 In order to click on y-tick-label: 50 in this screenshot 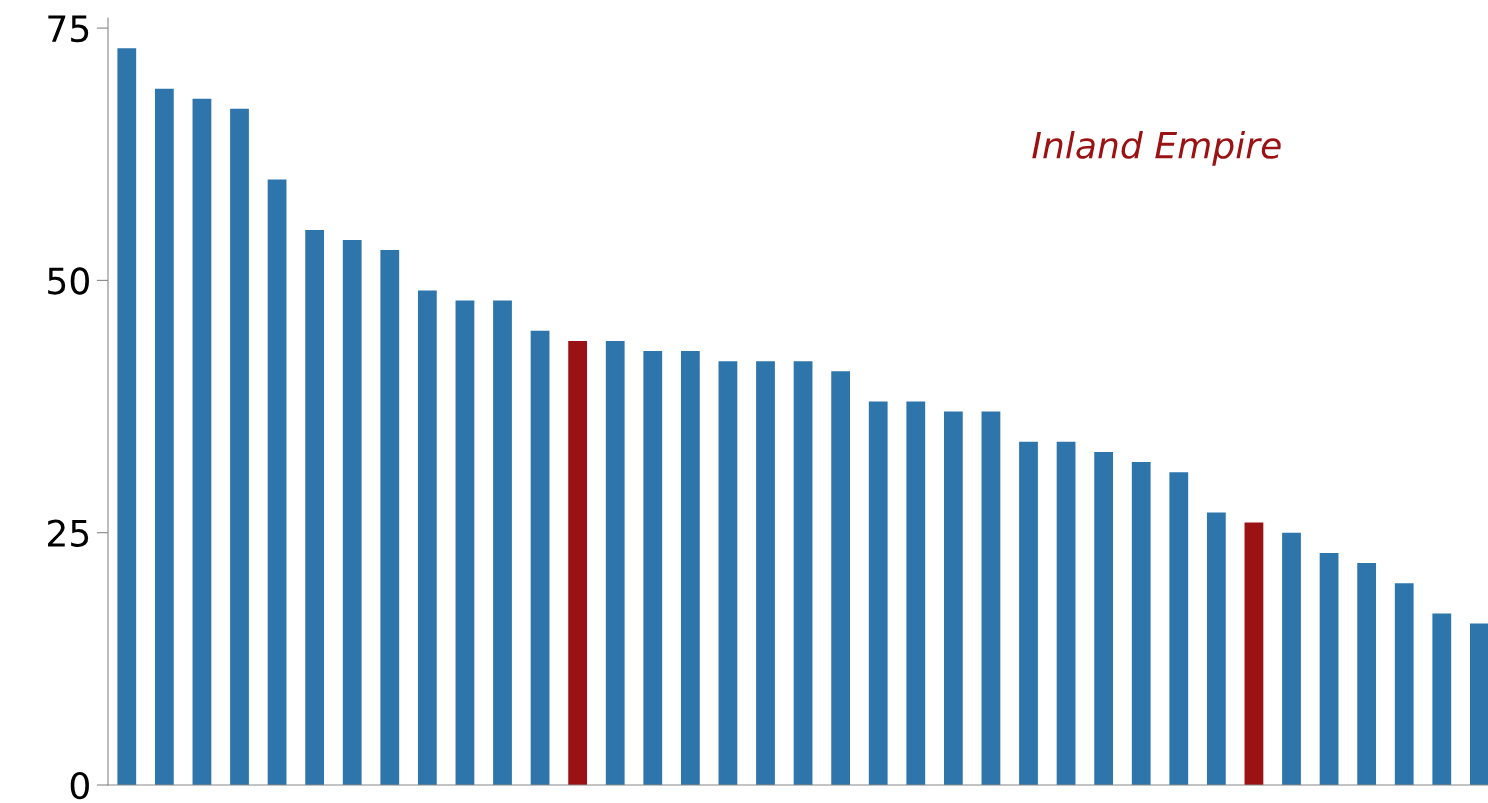, I will do `click(68, 281)`.